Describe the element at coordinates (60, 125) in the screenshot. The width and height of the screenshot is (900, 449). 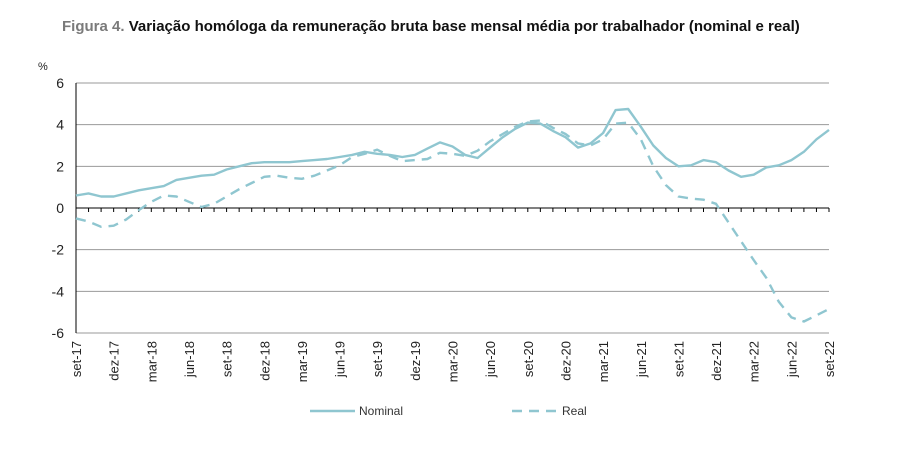
I see `y-tick-label: 4` at that location.